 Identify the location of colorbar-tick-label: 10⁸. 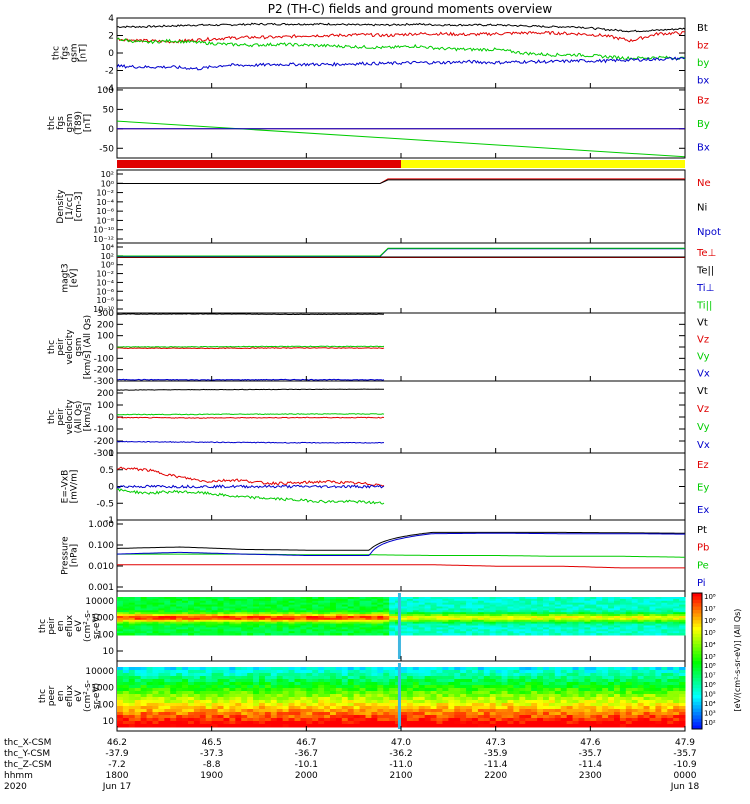
(710, 597).